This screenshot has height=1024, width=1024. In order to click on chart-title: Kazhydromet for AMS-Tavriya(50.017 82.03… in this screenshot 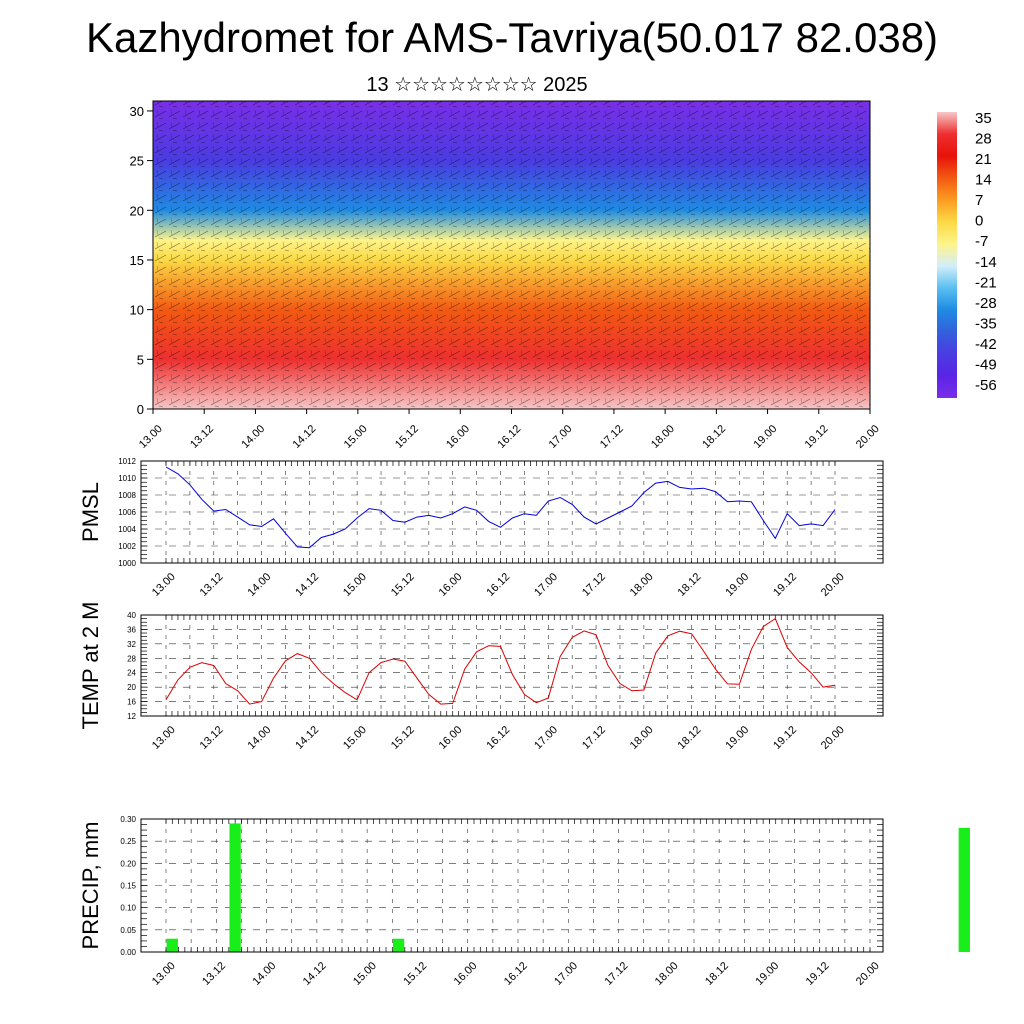, I will do `click(512, 37)`.